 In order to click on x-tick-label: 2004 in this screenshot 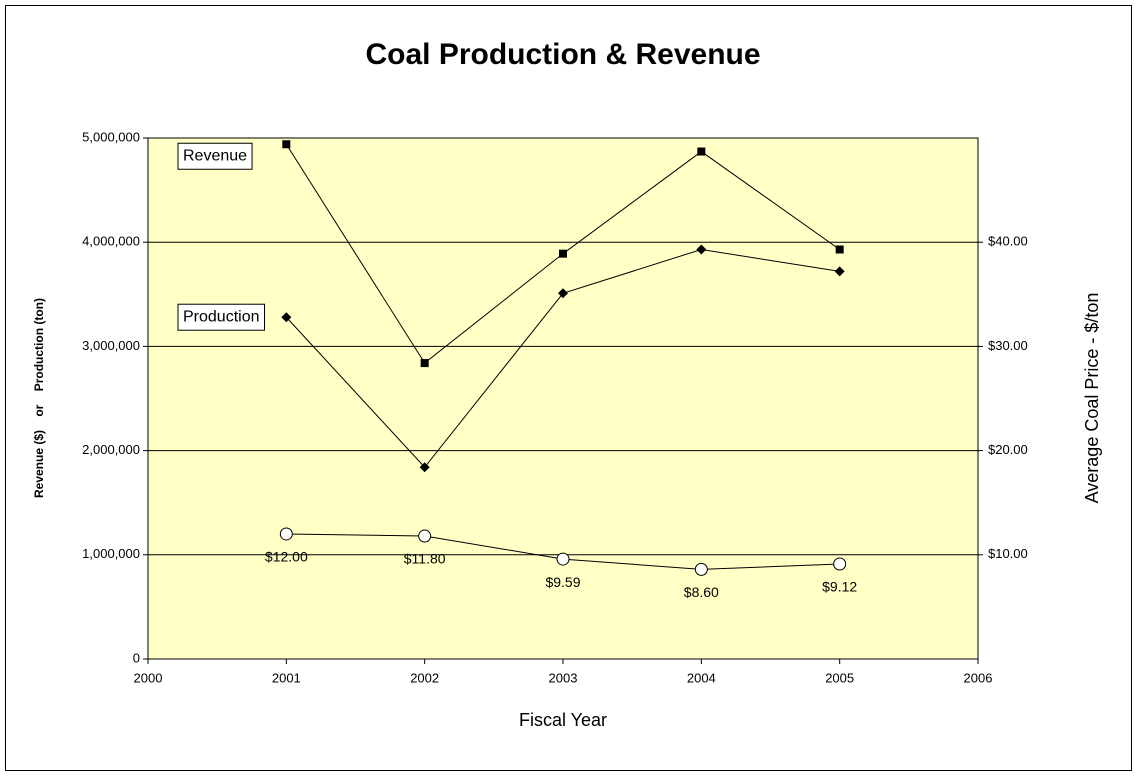, I will do `click(701, 677)`.